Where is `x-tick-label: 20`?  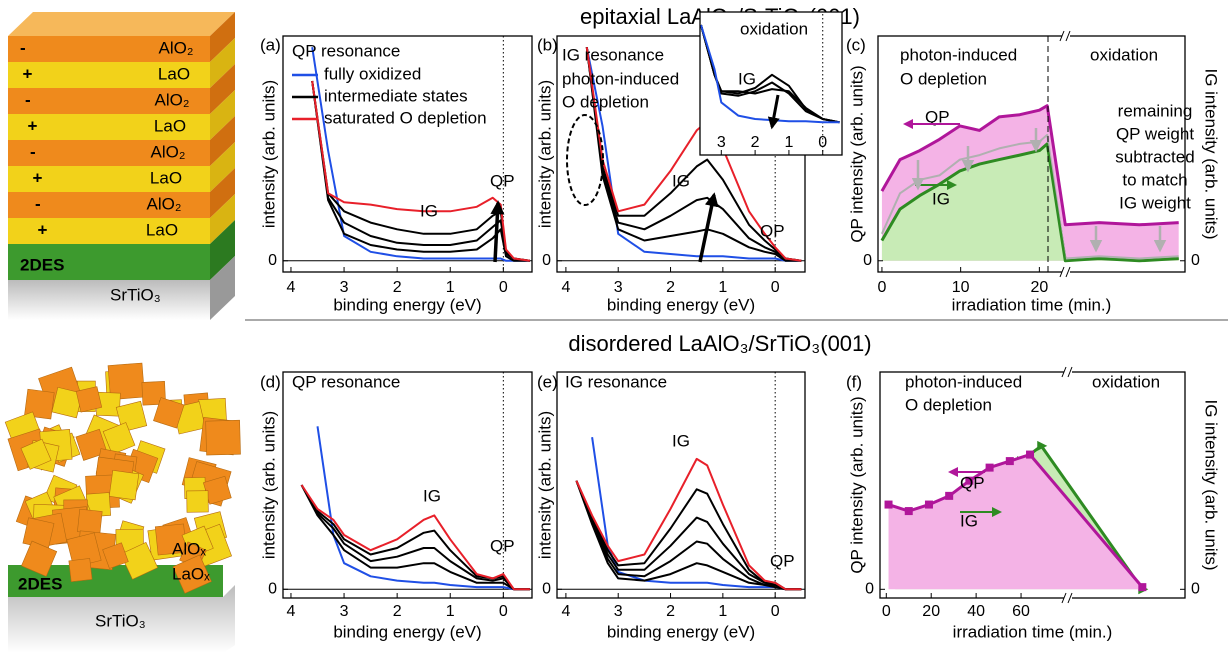 x-tick-label: 20 is located at coordinates (931, 611).